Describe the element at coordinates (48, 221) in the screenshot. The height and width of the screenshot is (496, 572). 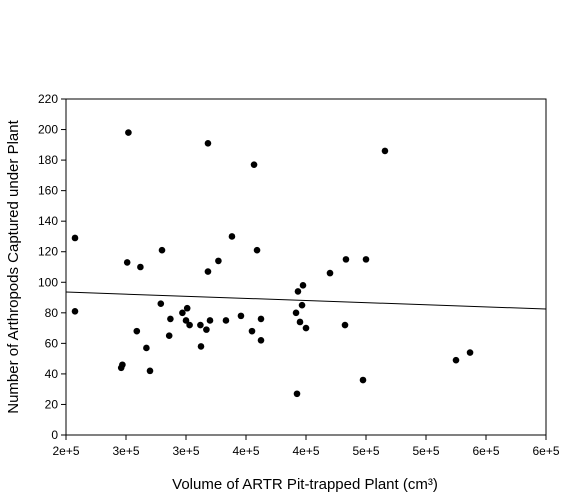
I see `y-tick-label: 140` at that location.